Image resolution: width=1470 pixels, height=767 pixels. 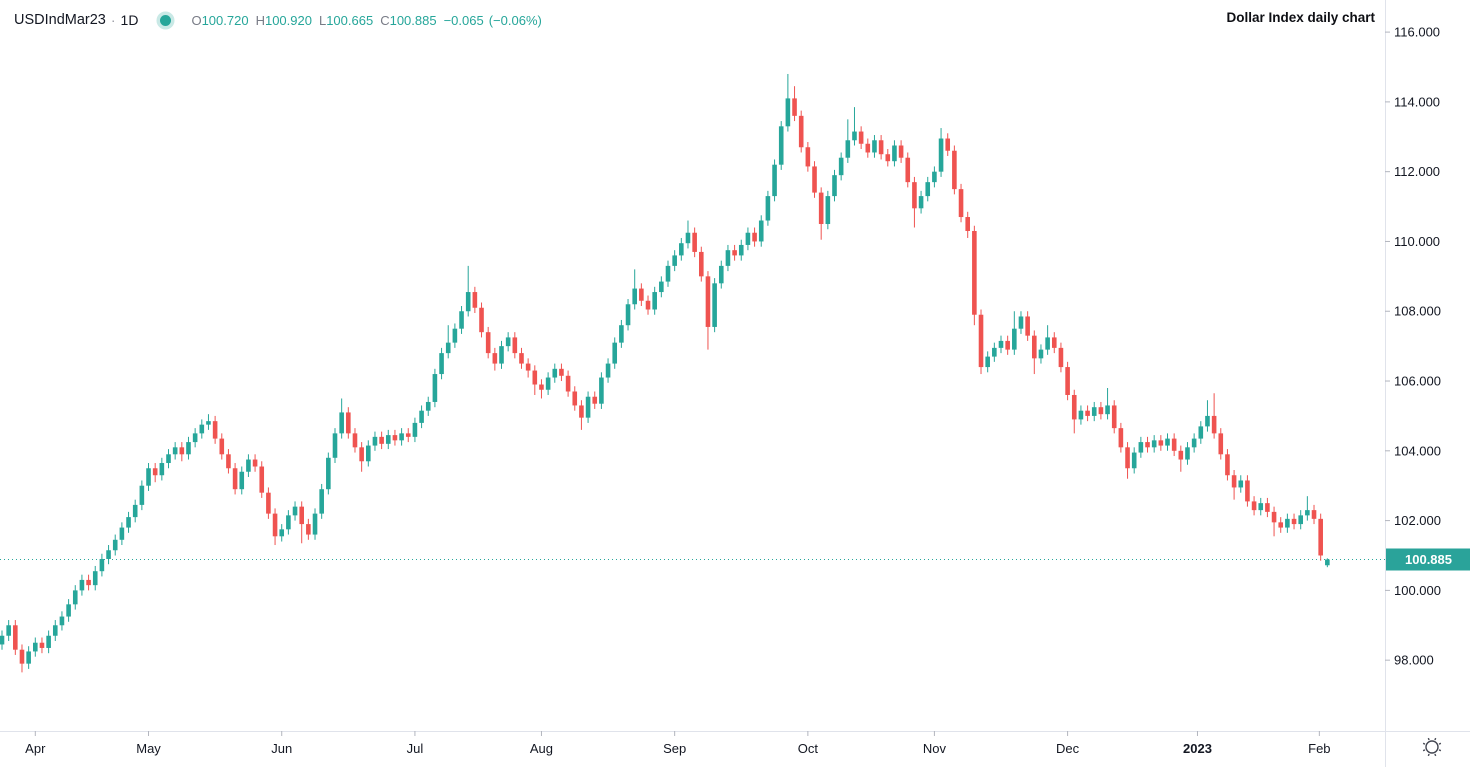 I want to click on page-title: Dollar Index daily chart, so click(x=1300, y=17).